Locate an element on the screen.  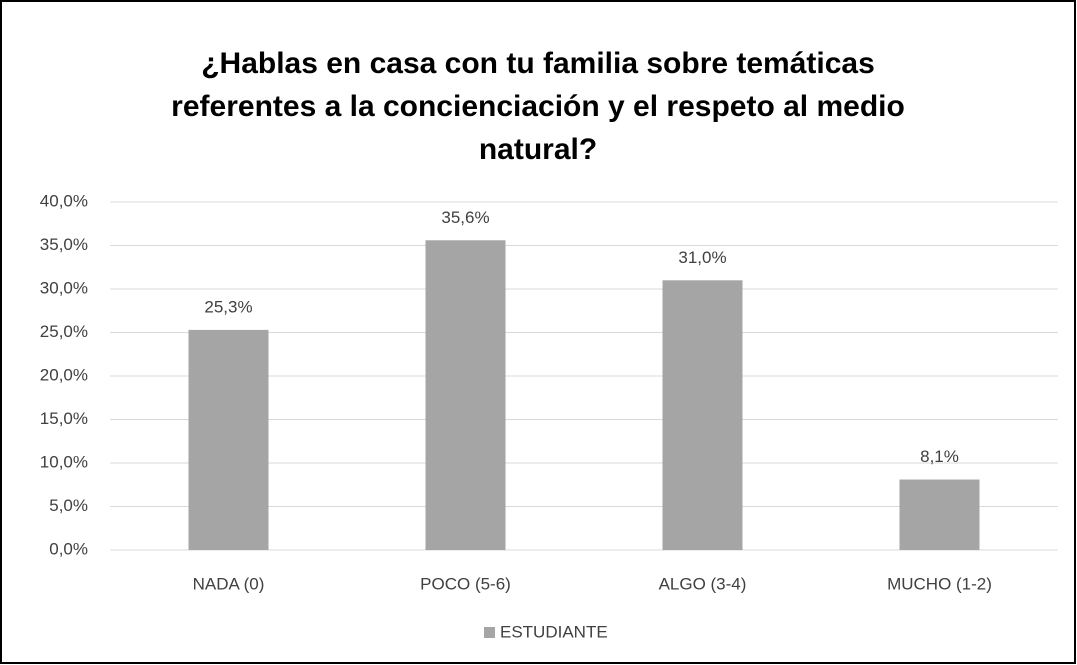
data-label: 8,1% is located at coordinates (939, 456).